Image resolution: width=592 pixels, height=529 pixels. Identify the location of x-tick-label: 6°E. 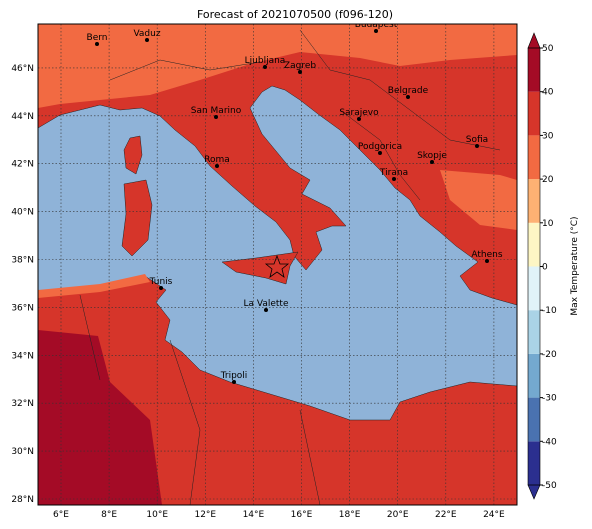
(61, 515).